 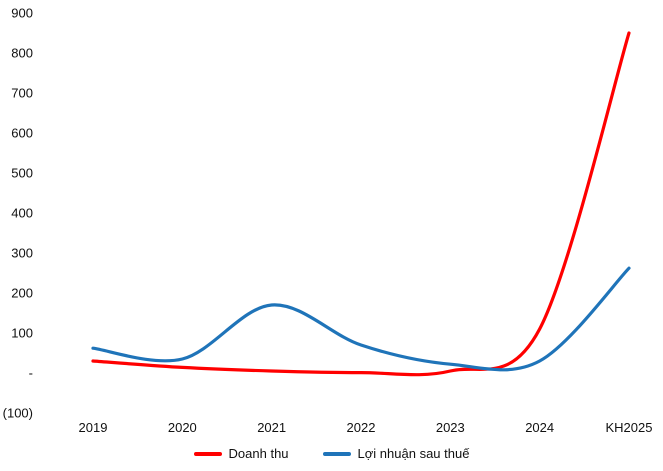 I want to click on x-axis-tick-label: 2020, so click(x=182, y=427).